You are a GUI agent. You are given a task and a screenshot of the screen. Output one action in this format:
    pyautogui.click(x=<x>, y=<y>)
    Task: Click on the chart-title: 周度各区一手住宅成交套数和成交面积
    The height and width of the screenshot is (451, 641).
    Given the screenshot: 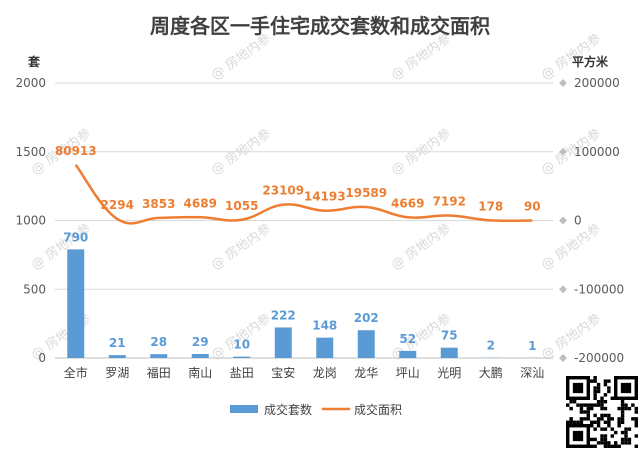 What is the action you would take?
    pyautogui.click(x=320, y=26)
    